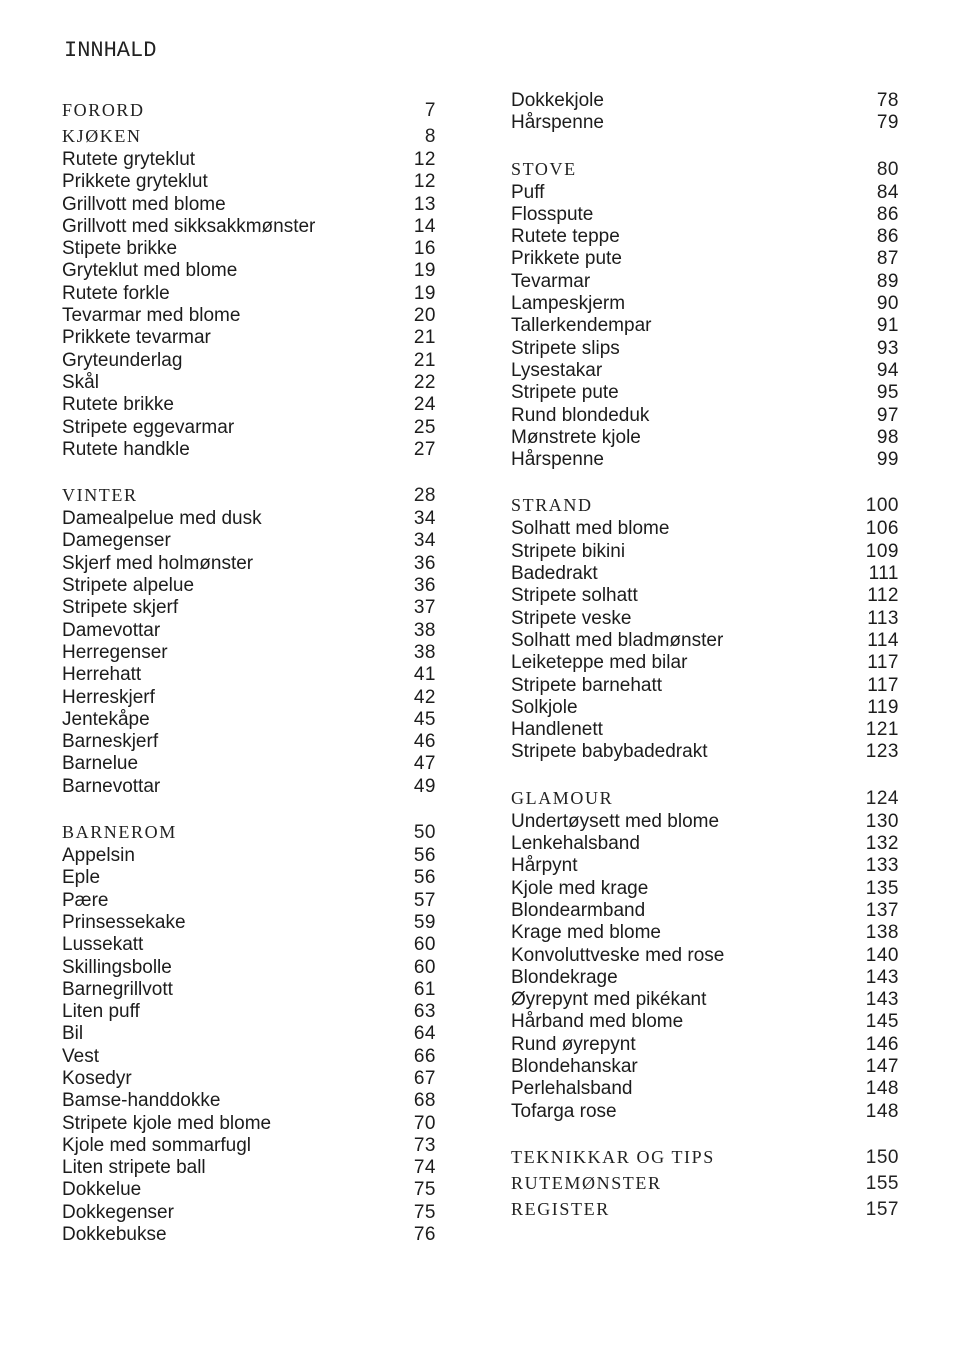 The width and height of the screenshot is (960, 1361). Describe the element at coordinates (249, 1124) in the screenshot. I see `toc-entry: Stripete kjole med blome 70` at that location.